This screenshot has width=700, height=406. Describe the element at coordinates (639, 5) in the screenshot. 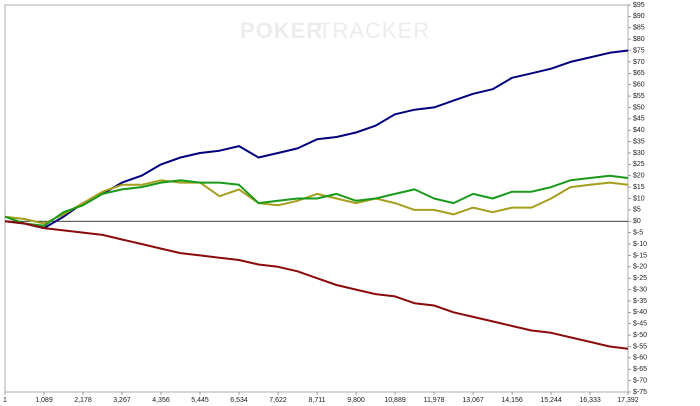

I see `y-tick-label: $95` at that location.